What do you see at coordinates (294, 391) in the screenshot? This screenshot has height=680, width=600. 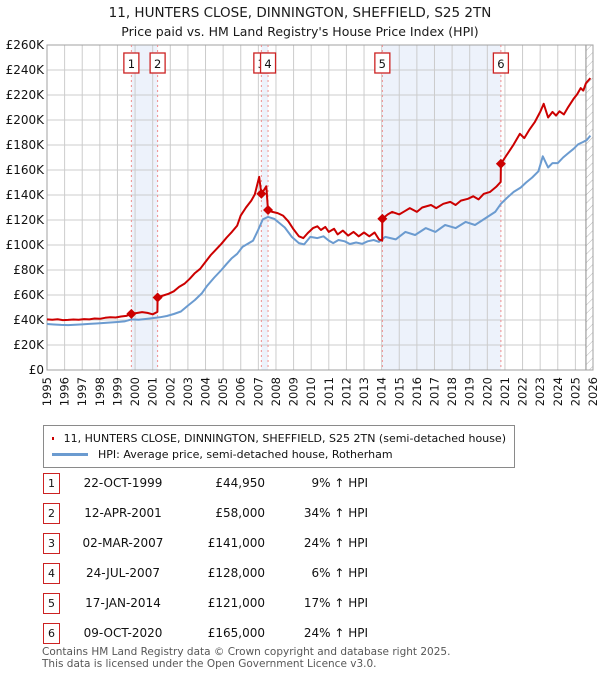 I see `x-axis-tick-label: 2009` at bounding box center [294, 391].